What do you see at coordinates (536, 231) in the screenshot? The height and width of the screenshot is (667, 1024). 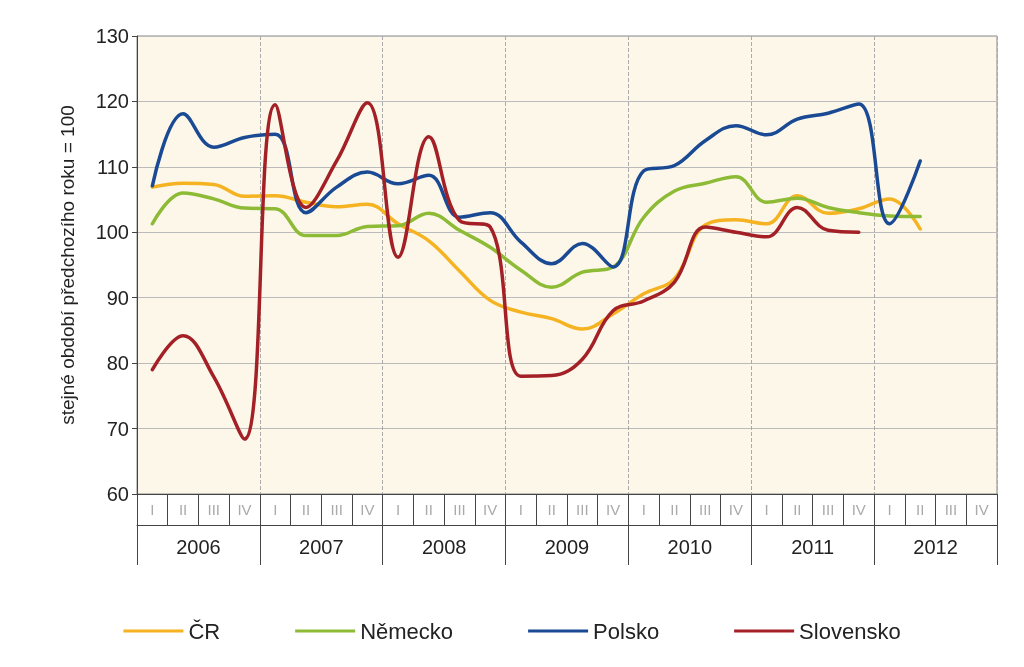 I see `line-series` at bounding box center [536, 231].